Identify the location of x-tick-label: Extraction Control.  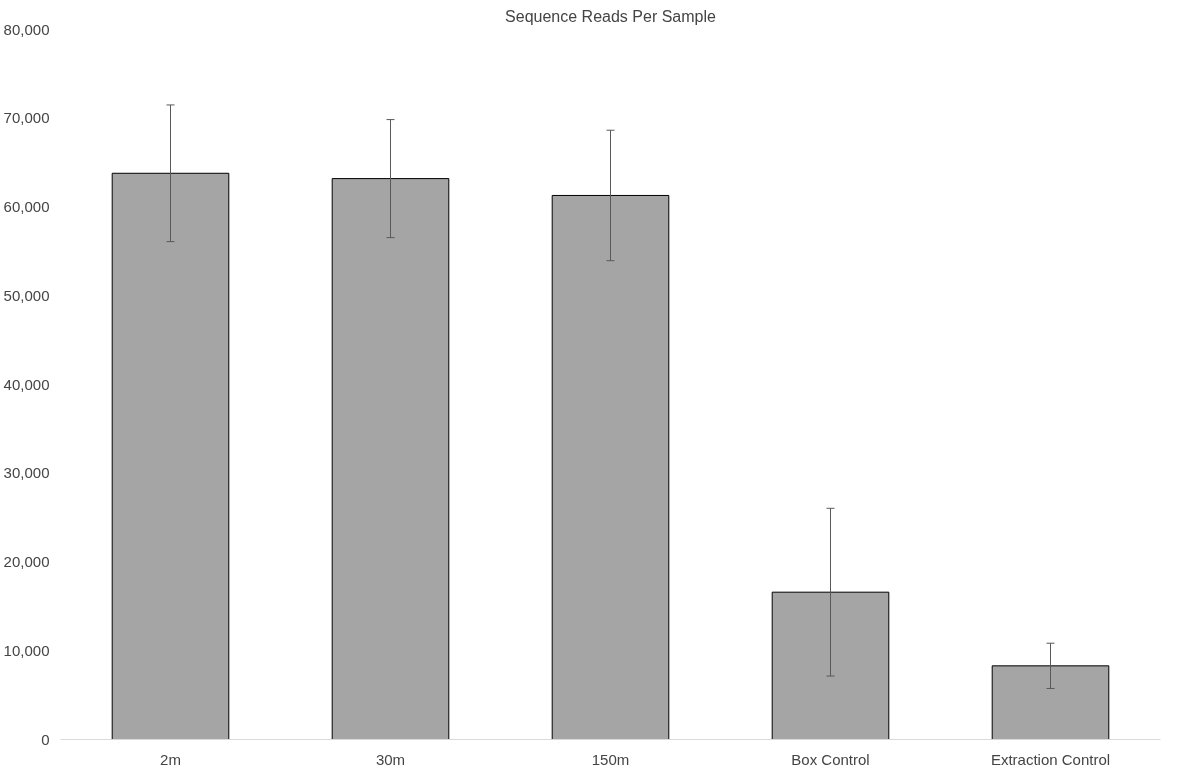
(1050, 759).